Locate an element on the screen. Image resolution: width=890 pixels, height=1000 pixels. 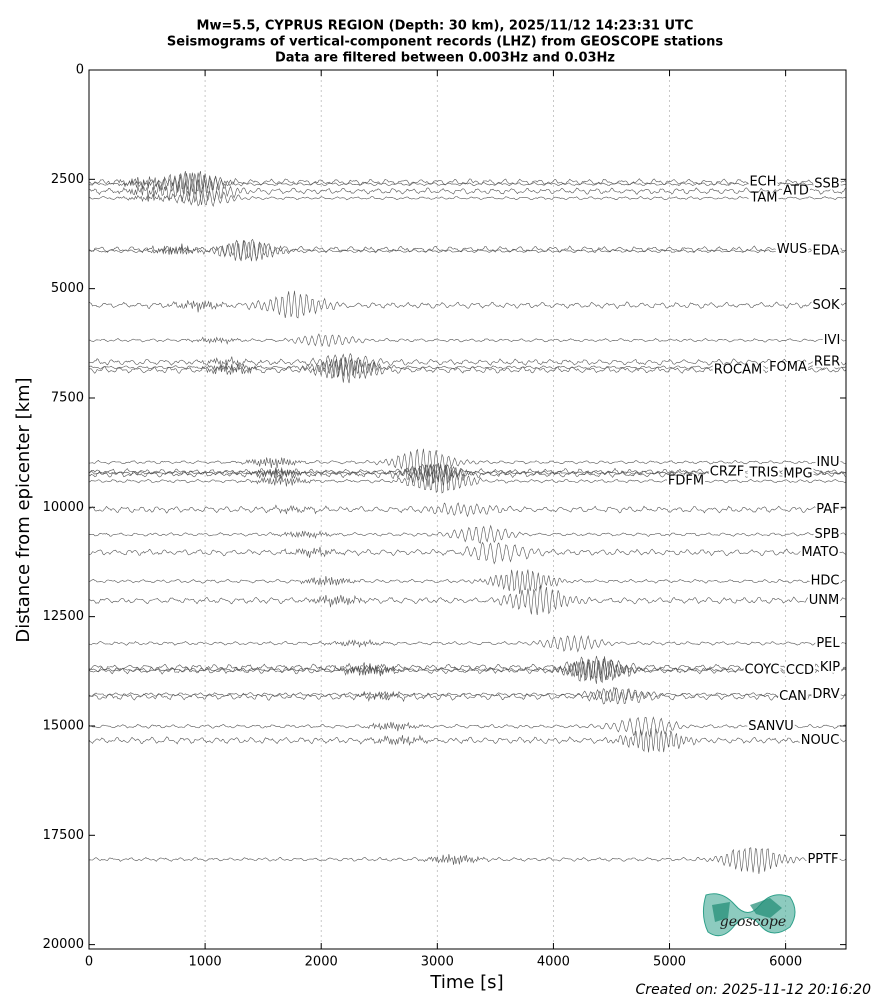
y-tick-label: 12500 is located at coordinates (63, 616).